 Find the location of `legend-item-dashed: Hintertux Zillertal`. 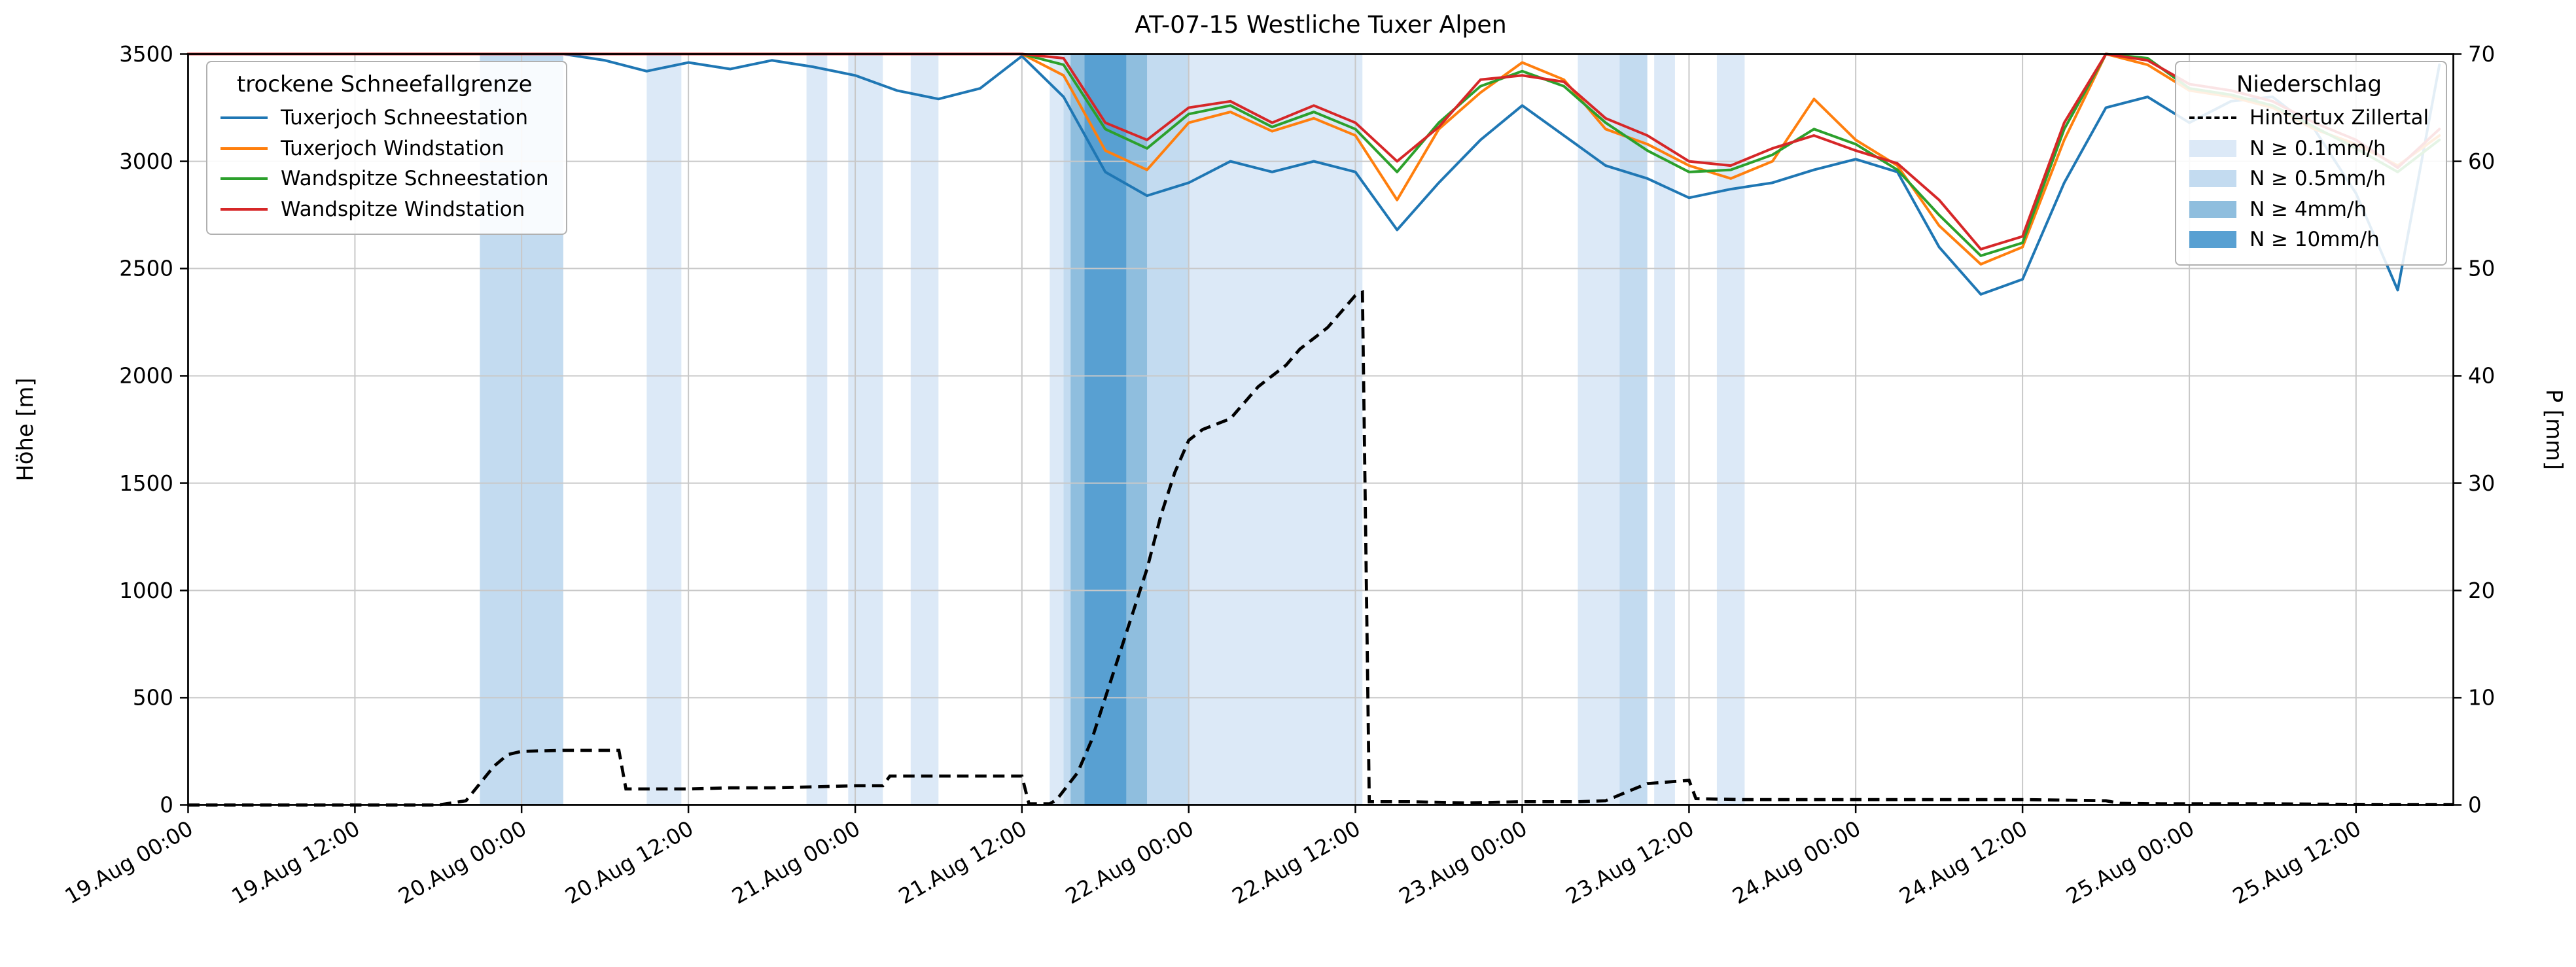

legend-item-dashed: Hintertux Zillertal is located at coordinates (2309, 118).